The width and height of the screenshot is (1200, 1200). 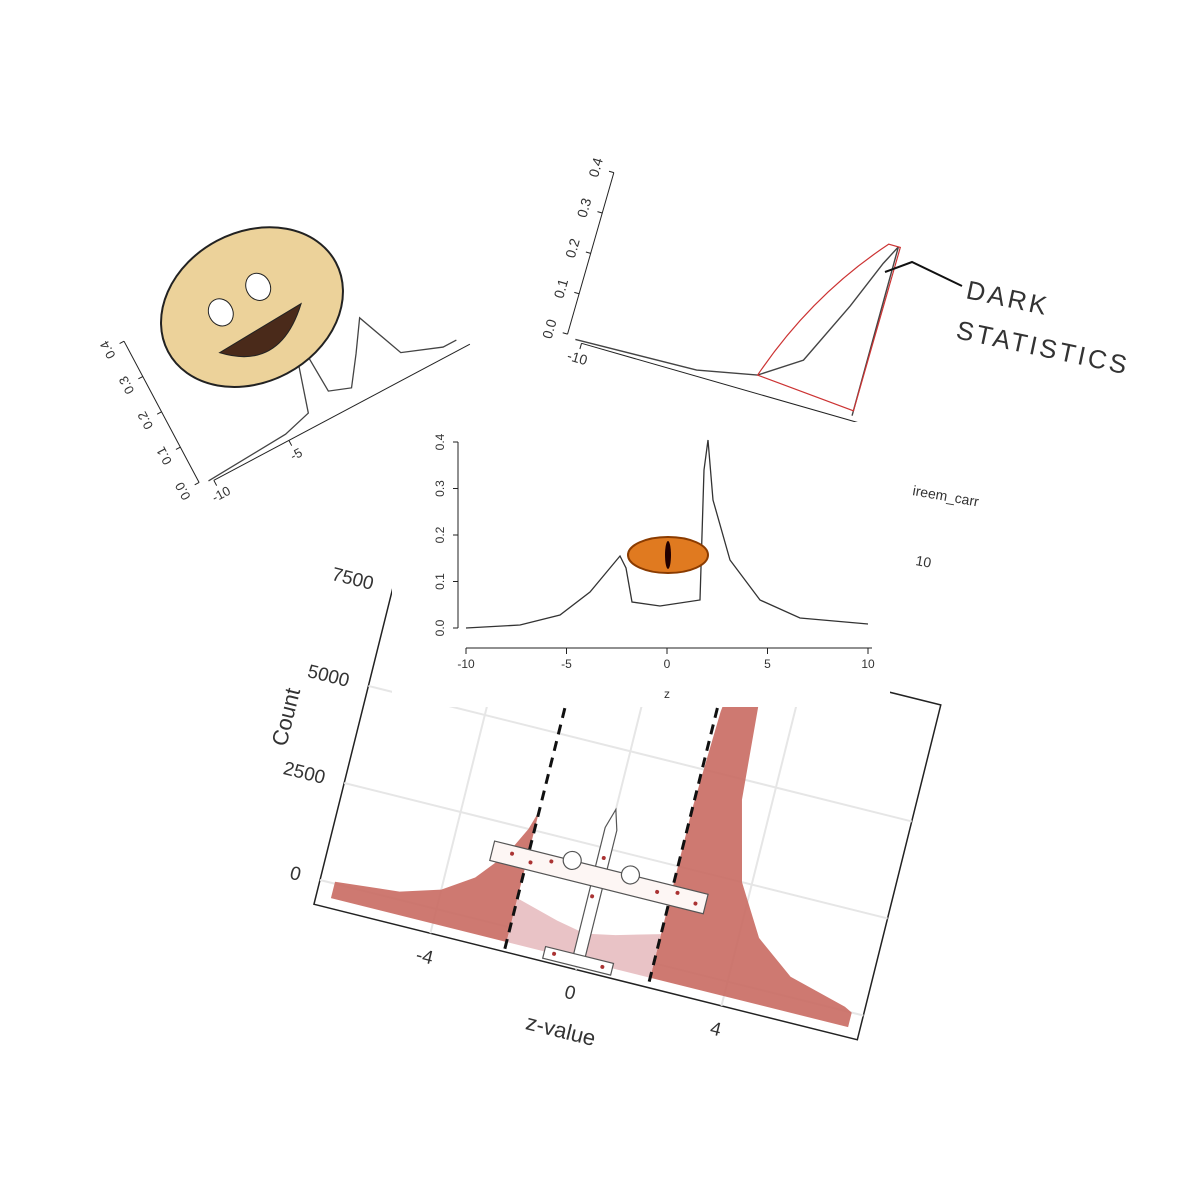 I want to click on annotation-leader, so click(x=923, y=273).